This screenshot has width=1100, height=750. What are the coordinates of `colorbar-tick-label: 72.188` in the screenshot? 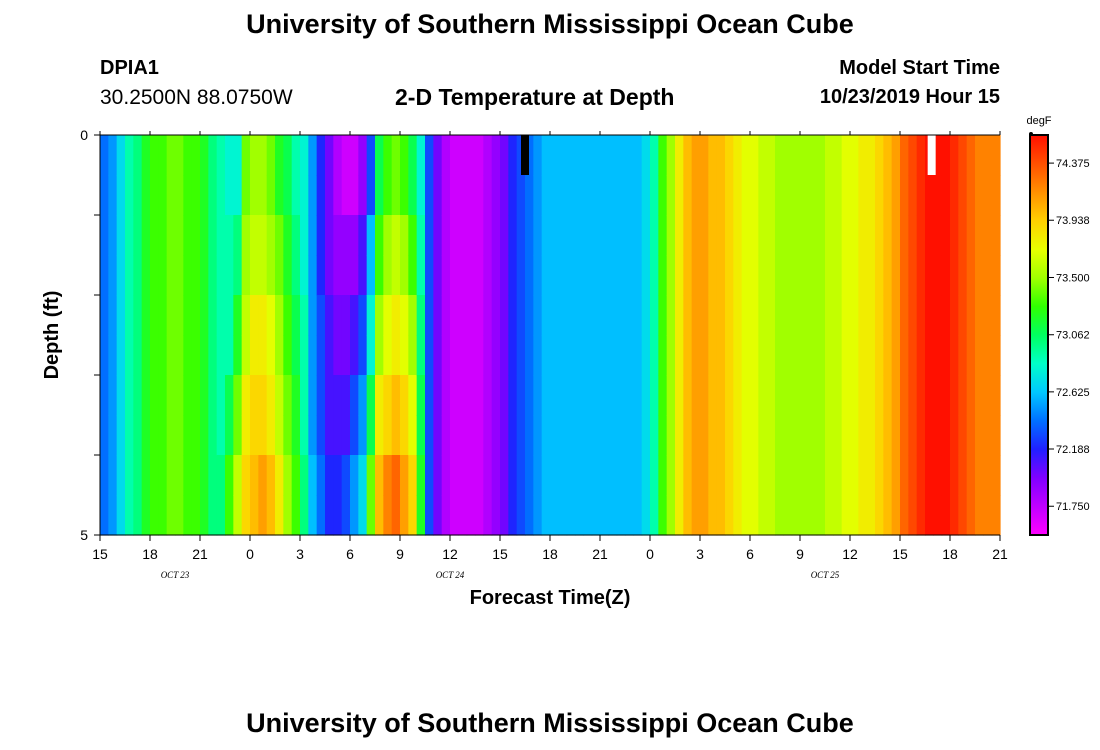 It's located at (1073, 450).